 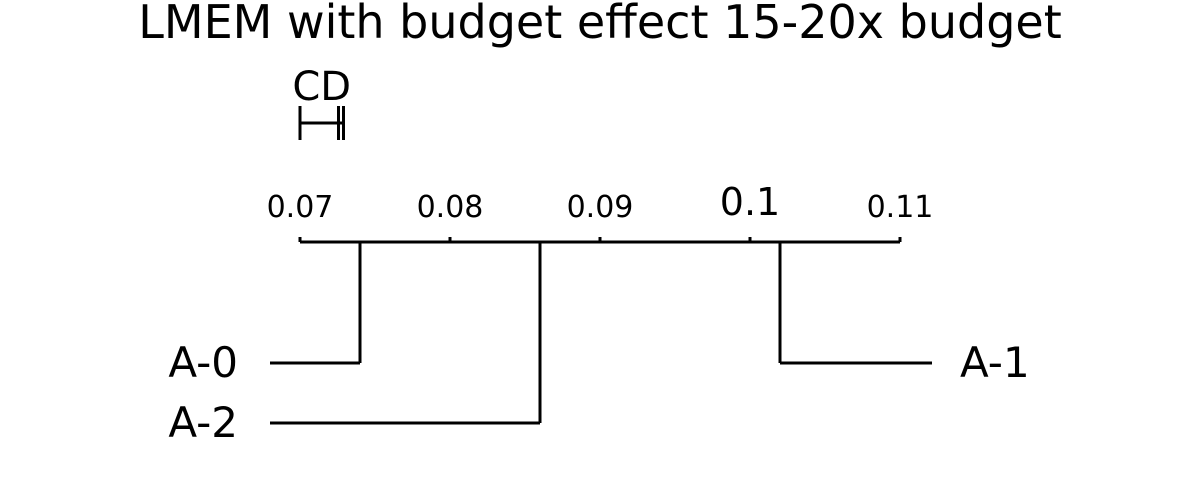 What do you see at coordinates (300, 207) in the screenshot?
I see `axis-tick-label: 0.07` at bounding box center [300, 207].